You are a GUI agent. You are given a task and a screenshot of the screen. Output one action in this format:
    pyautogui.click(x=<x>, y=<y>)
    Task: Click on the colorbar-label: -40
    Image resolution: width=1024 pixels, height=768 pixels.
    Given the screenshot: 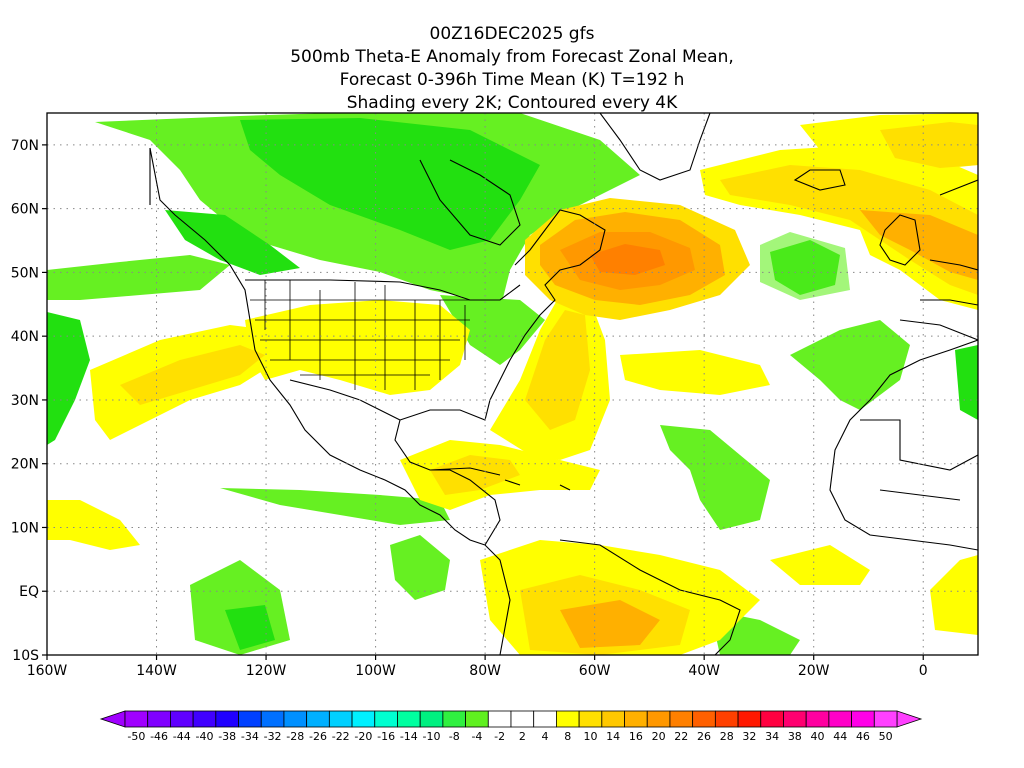 What is the action you would take?
    pyautogui.click(x=204, y=736)
    